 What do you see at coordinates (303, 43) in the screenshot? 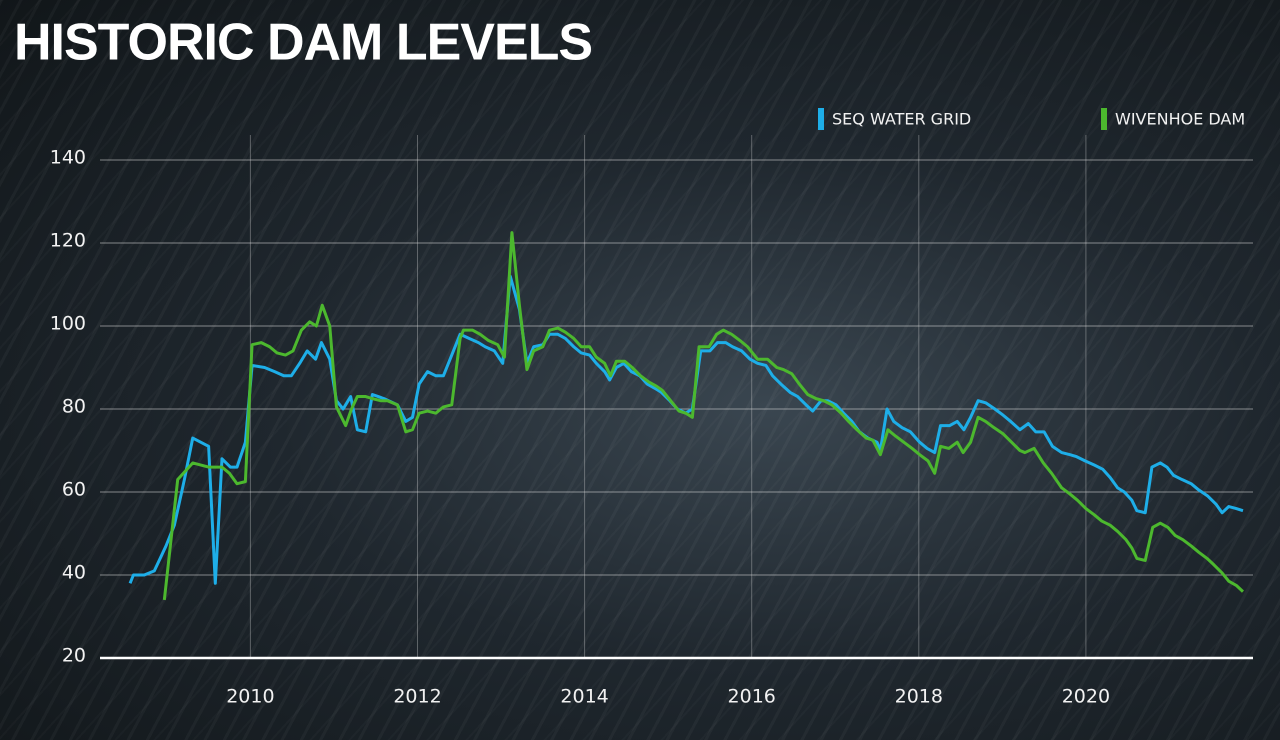
I see `chart-title: HISTORIC DAM LEVELS` at bounding box center [303, 43].